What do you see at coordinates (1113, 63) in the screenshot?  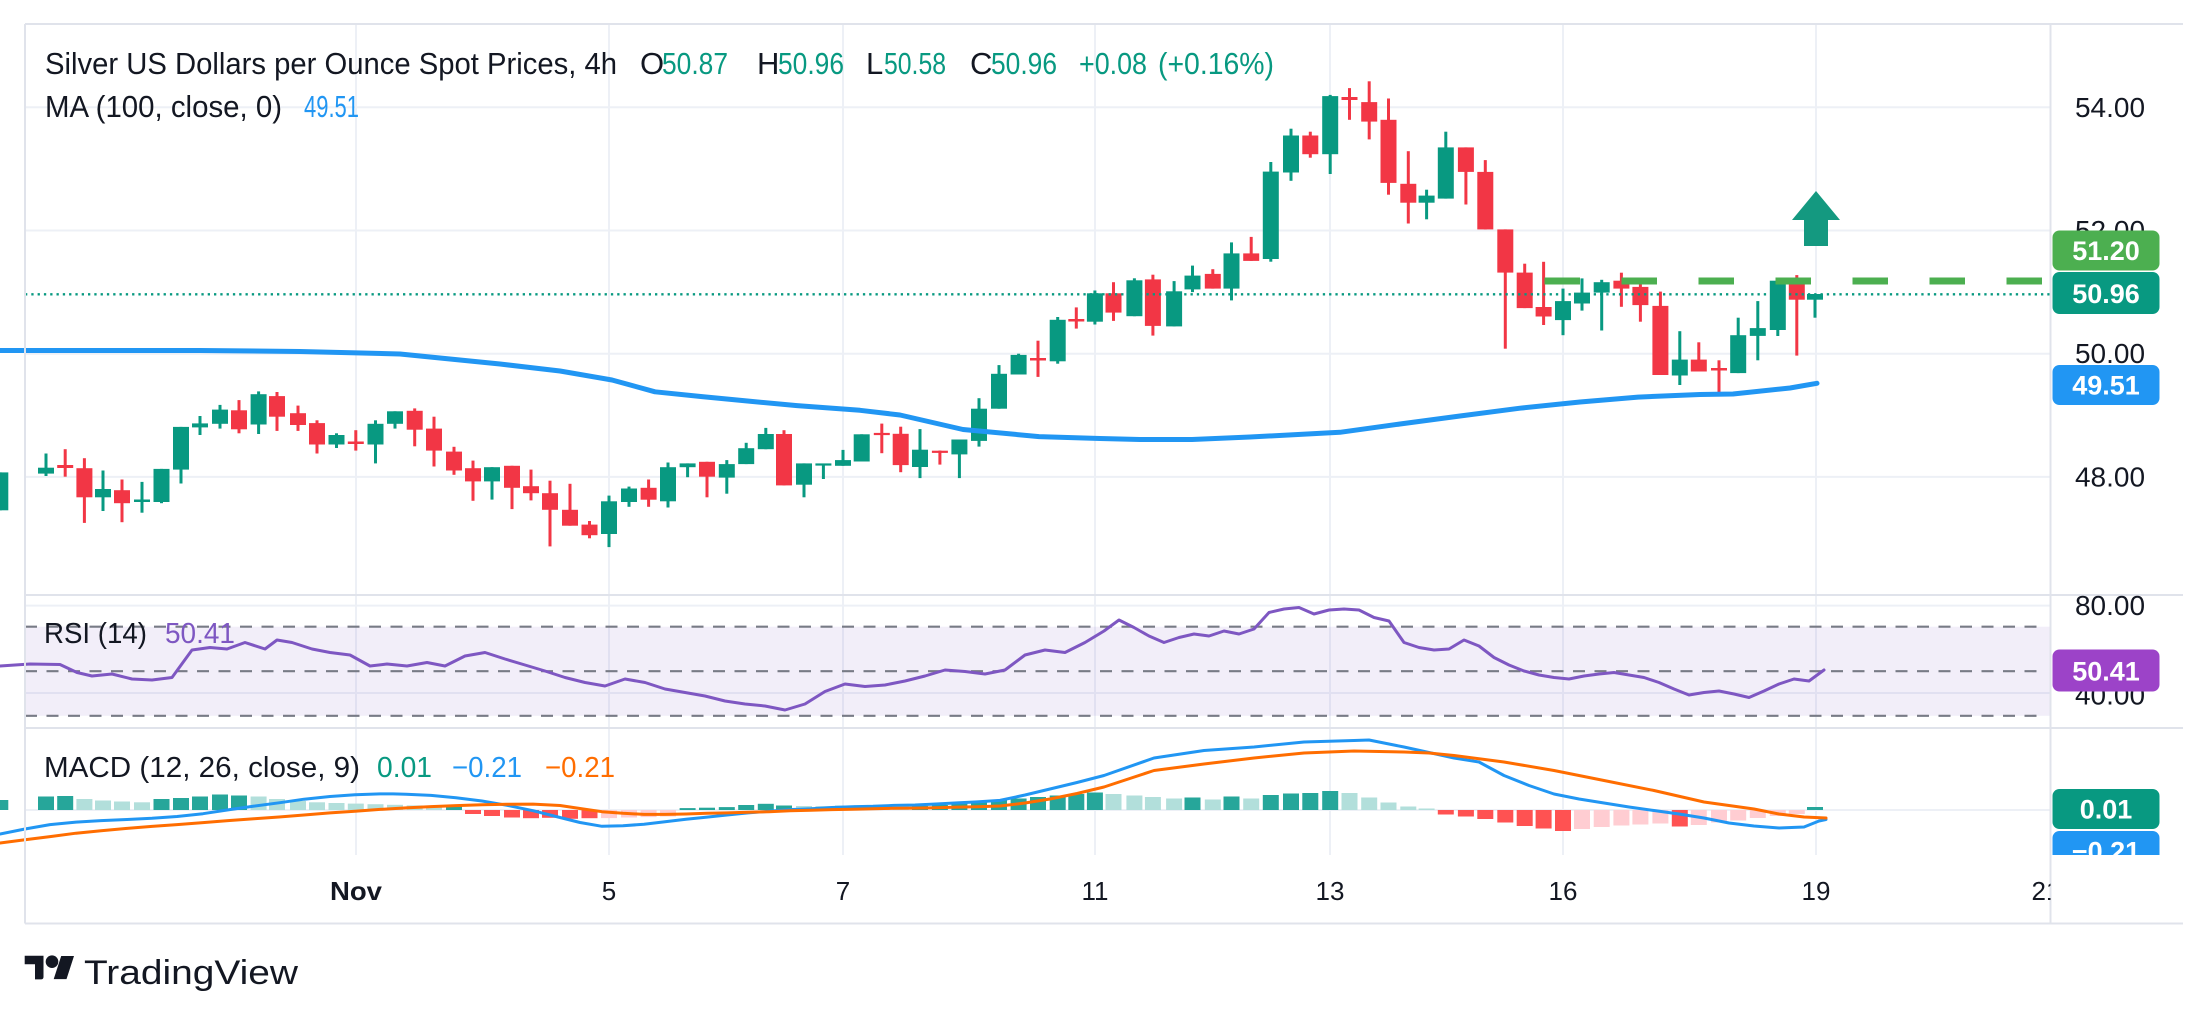 I see `svg-text: +0.08` at bounding box center [1113, 63].